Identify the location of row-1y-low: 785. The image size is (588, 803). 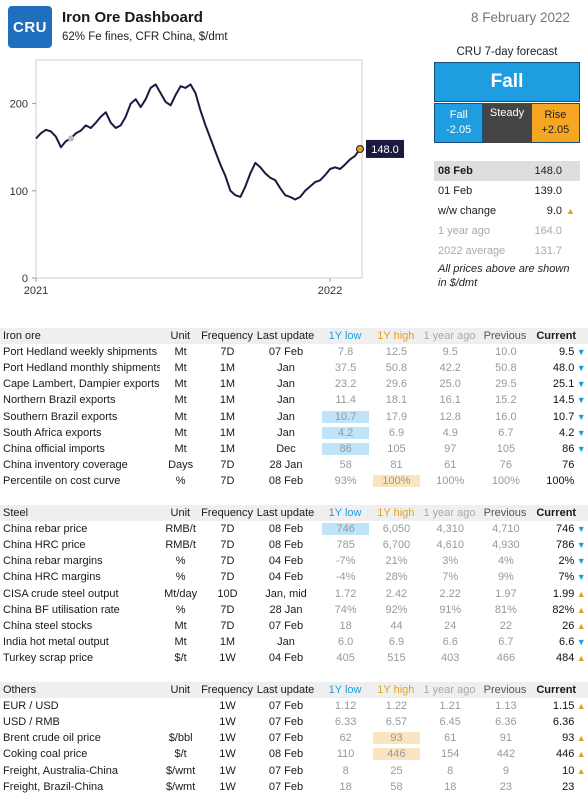
(345, 545).